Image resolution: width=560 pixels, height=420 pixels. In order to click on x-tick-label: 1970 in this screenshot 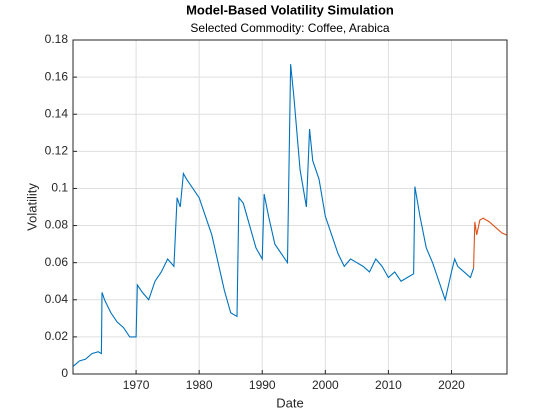, I will do `click(136, 385)`.